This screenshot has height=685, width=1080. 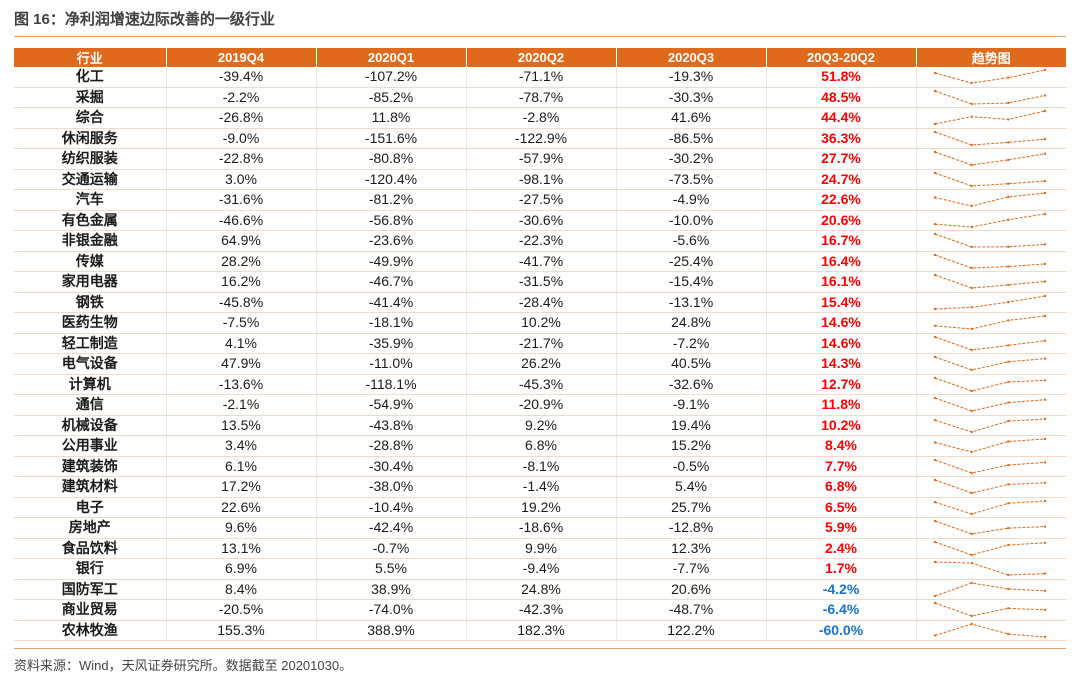 I want to click on industry-cell: 交通运输, so click(x=90, y=179).